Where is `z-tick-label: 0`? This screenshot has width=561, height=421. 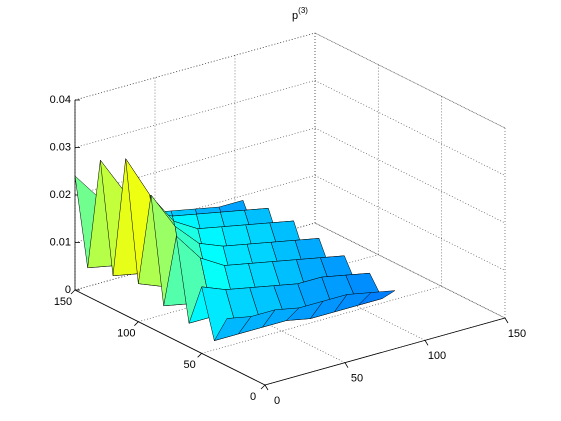 z-tick-label: 0 is located at coordinates (68, 290).